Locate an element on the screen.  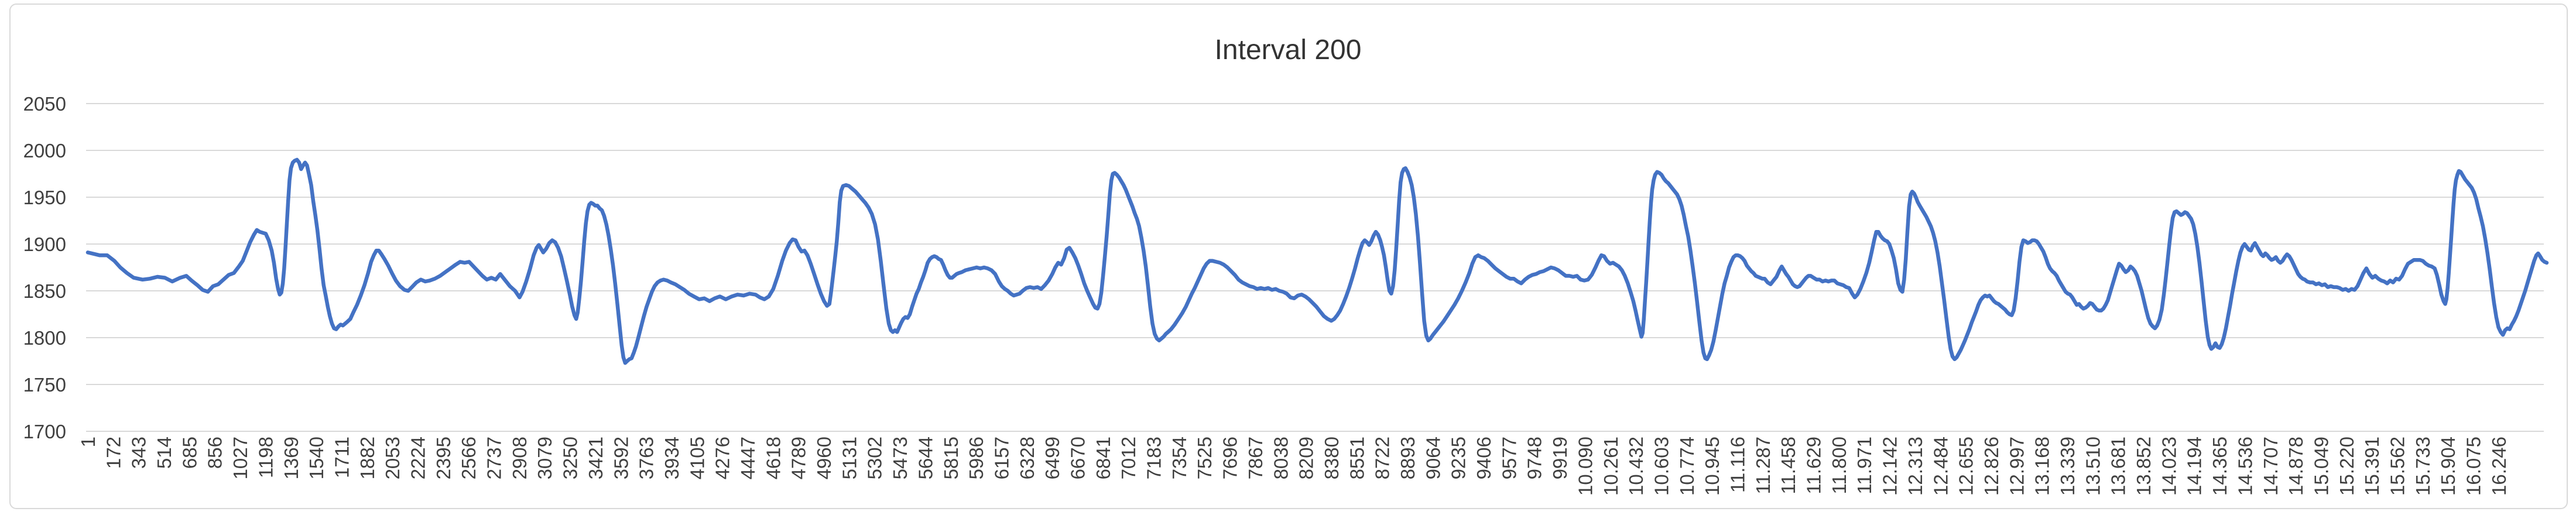
x-tick-label: 7012 is located at coordinates (1128, 458).